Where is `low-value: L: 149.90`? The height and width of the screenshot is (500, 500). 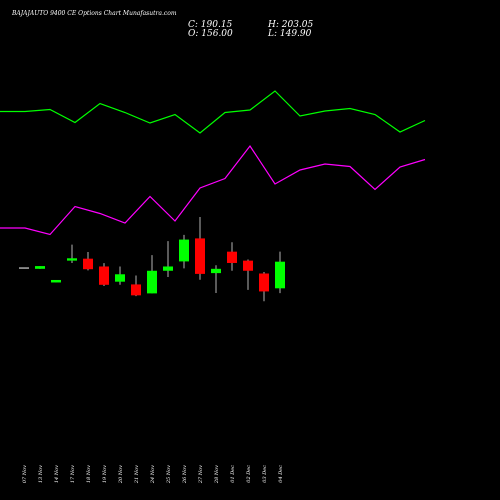 low-value: L: 149.90 is located at coordinates (289, 34).